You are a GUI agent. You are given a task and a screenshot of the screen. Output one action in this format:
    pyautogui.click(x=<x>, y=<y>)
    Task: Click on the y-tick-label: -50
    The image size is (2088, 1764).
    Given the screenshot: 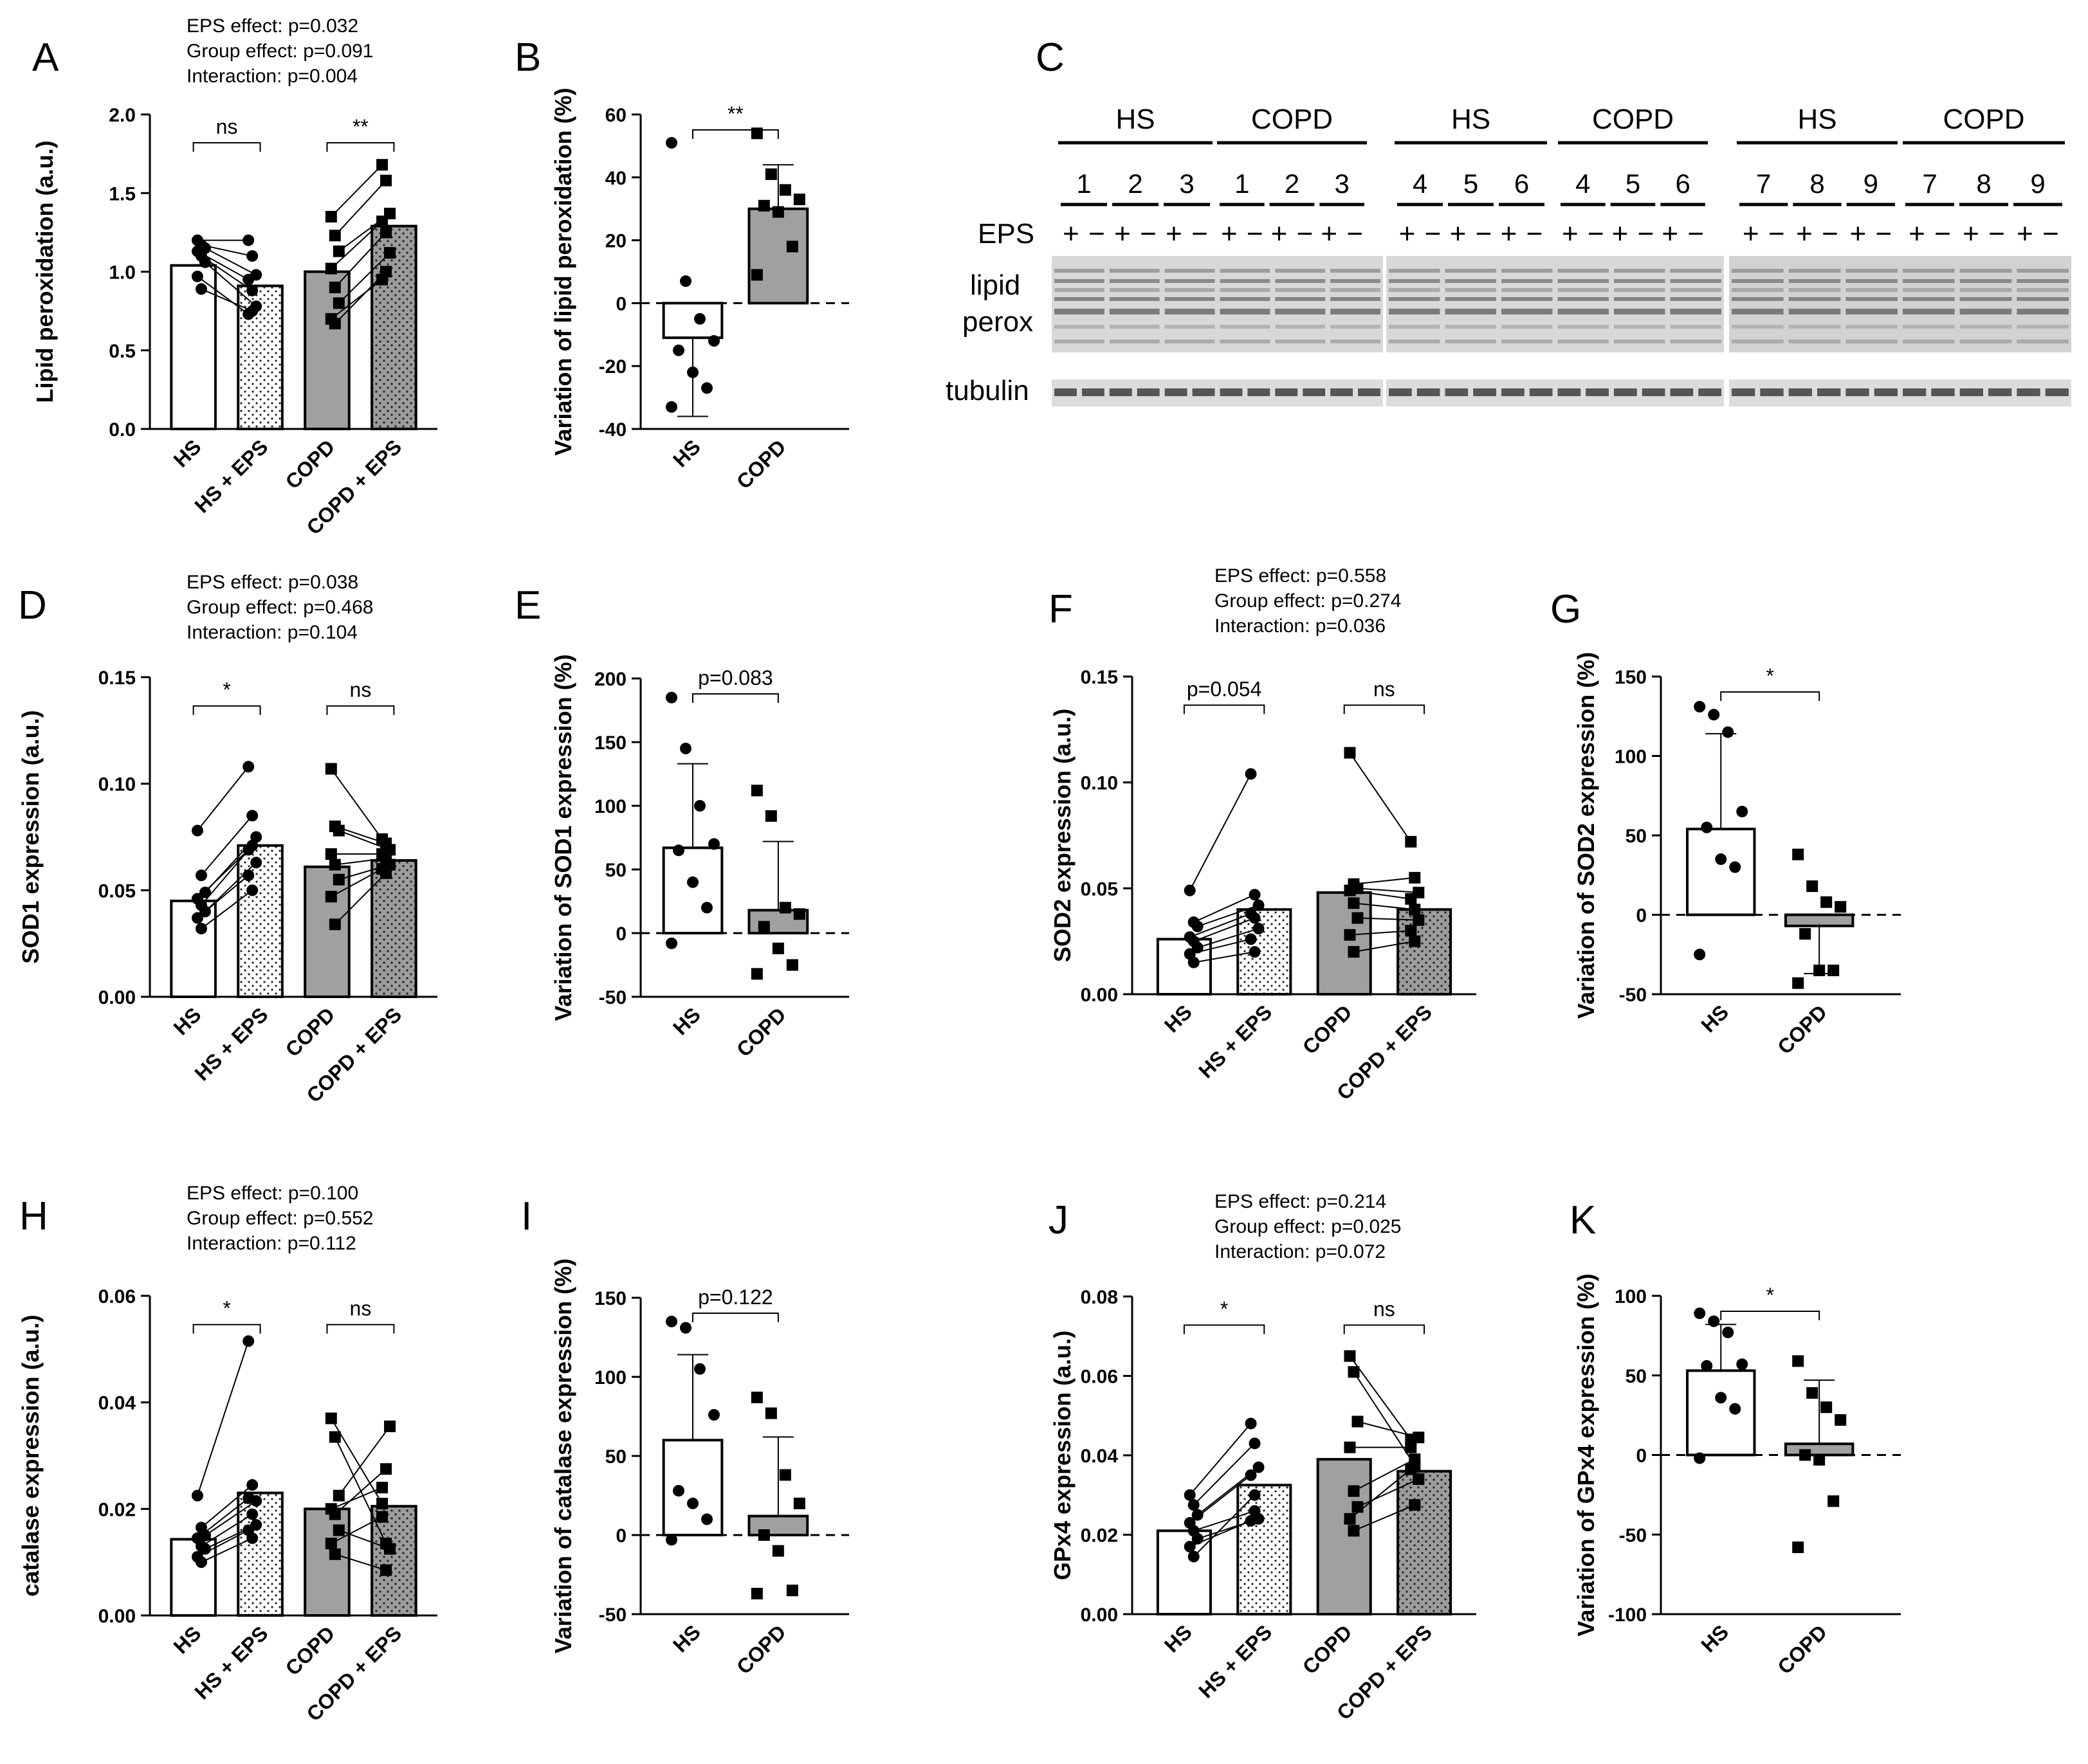 What is the action you would take?
    pyautogui.click(x=613, y=1615)
    